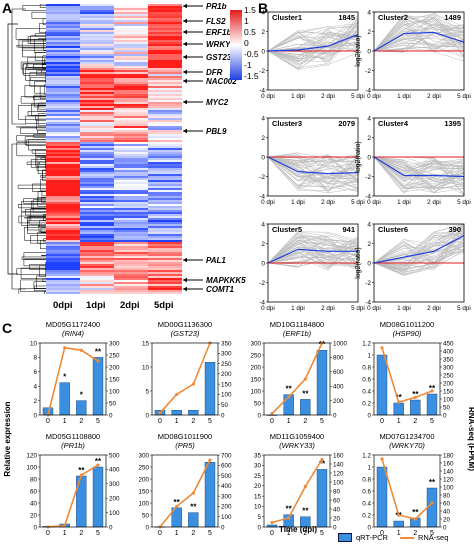 This screenshot has height=547, width=474. I want to click on left-tick-label: 6, so click(35, 372).